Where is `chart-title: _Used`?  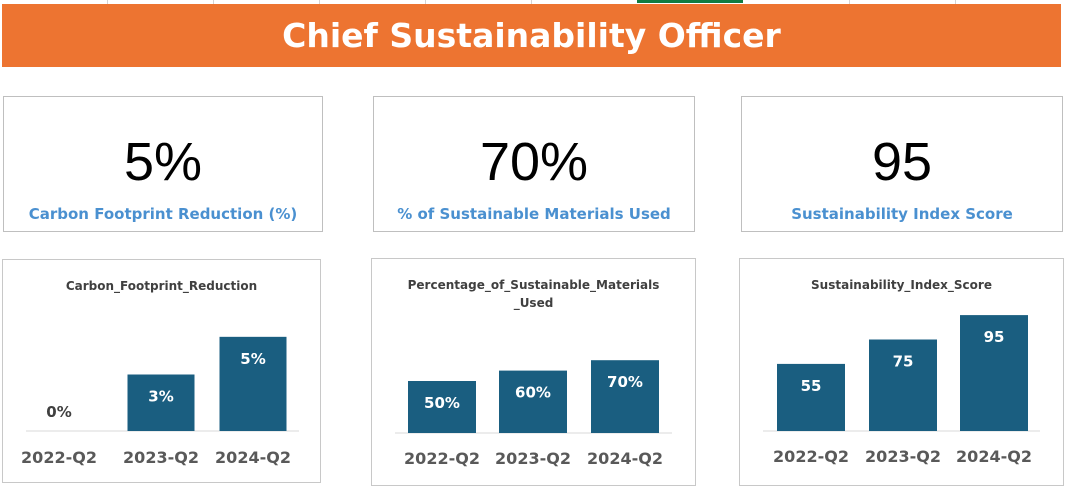
chart-title: _Used is located at coordinates (534, 303).